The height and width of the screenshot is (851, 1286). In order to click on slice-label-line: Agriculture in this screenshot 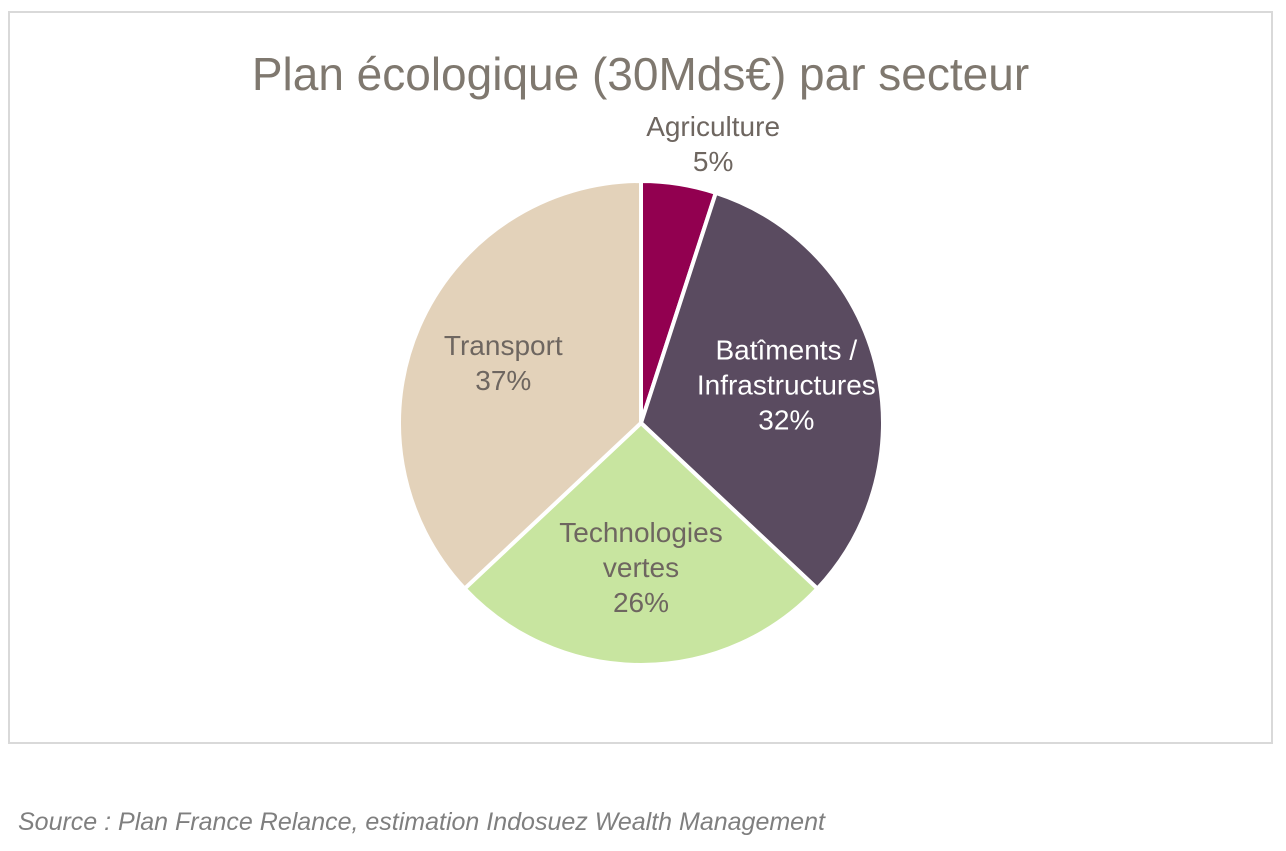, I will do `click(713, 126)`.